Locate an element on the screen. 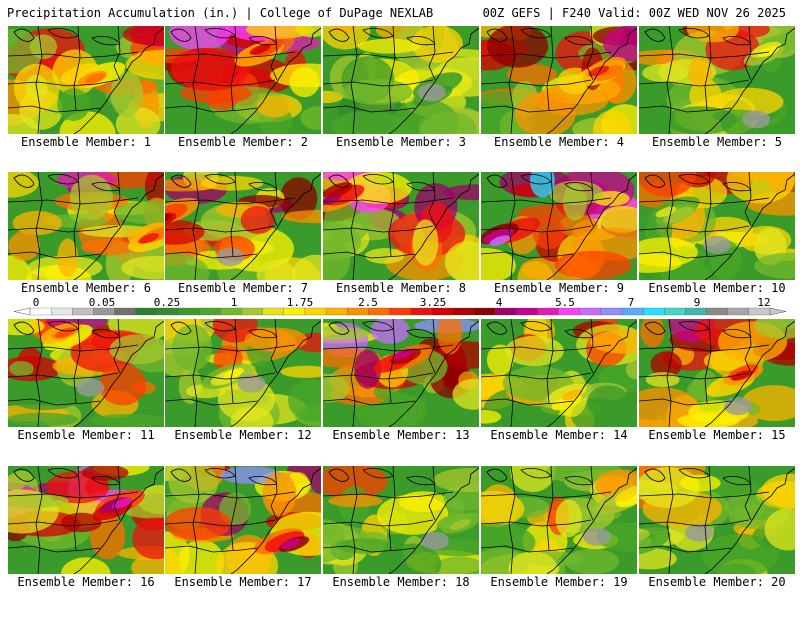 This screenshot has height=626, width=800. ensemble-member-panel: Ensemble Member: 19 is located at coordinates (559, 546).